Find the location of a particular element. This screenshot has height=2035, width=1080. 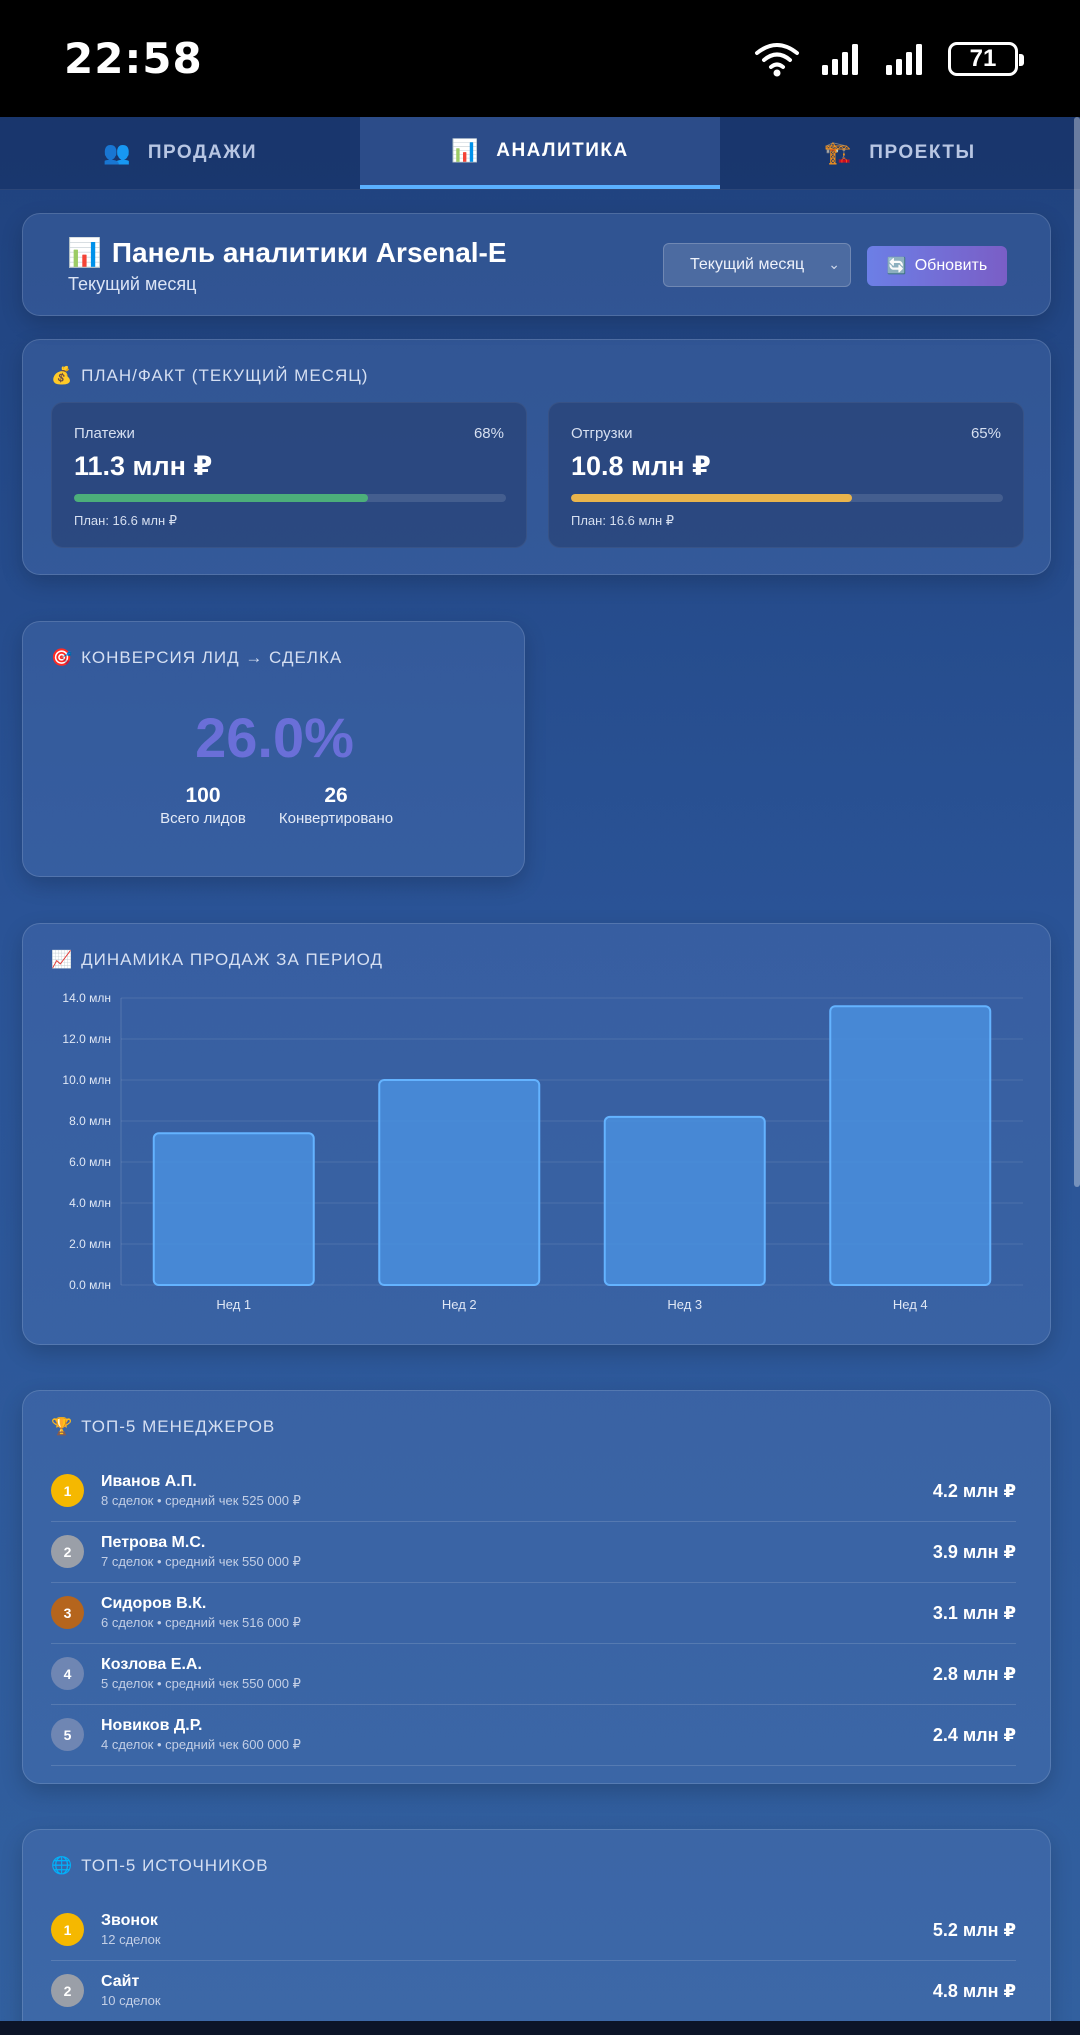

converted-value: 26 is located at coordinates (336, 795).